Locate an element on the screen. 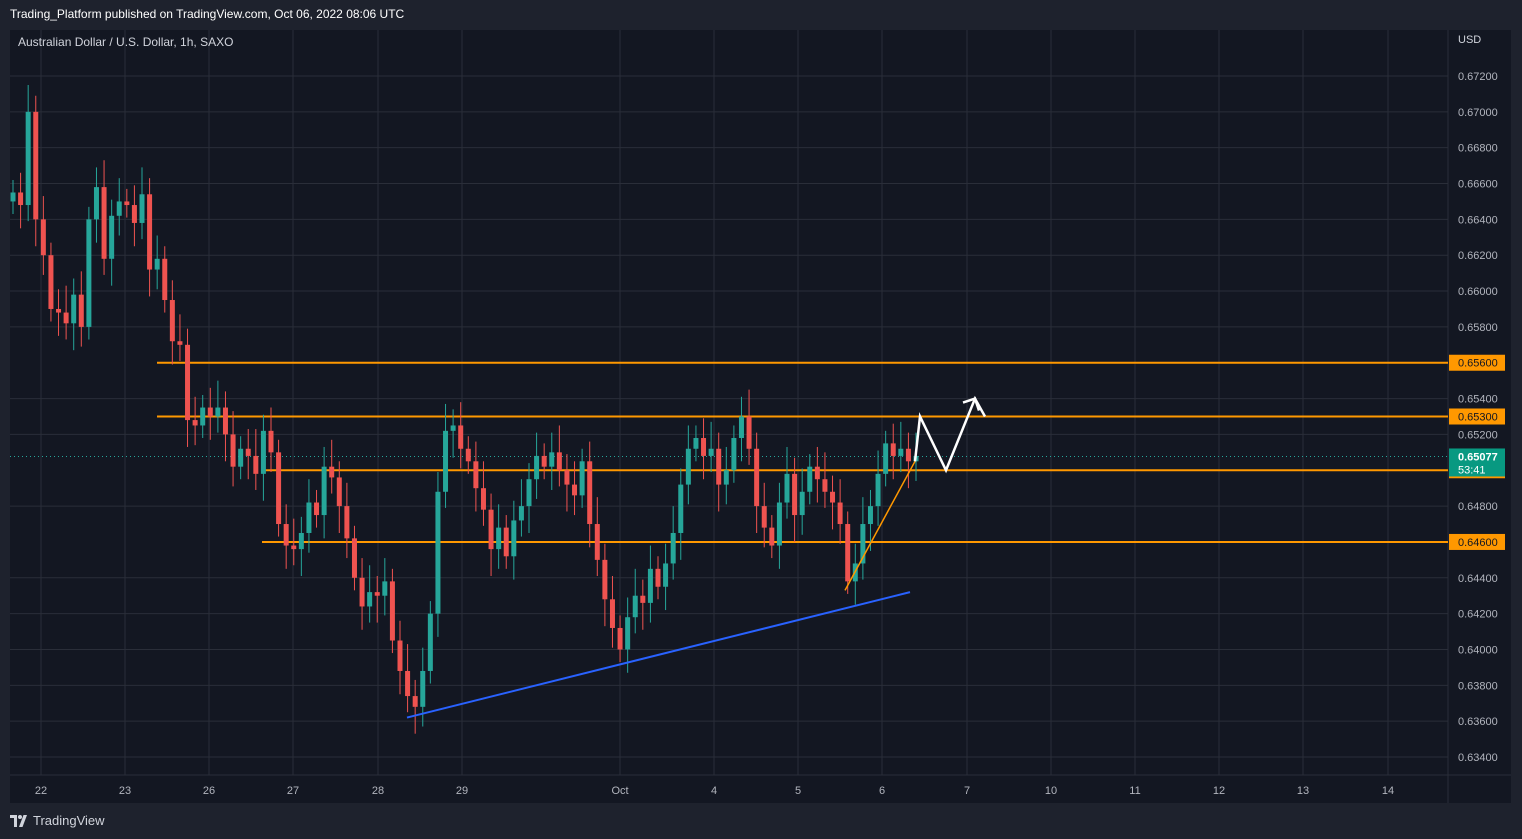  y-tick-label: 0.66000 is located at coordinates (1478, 292).